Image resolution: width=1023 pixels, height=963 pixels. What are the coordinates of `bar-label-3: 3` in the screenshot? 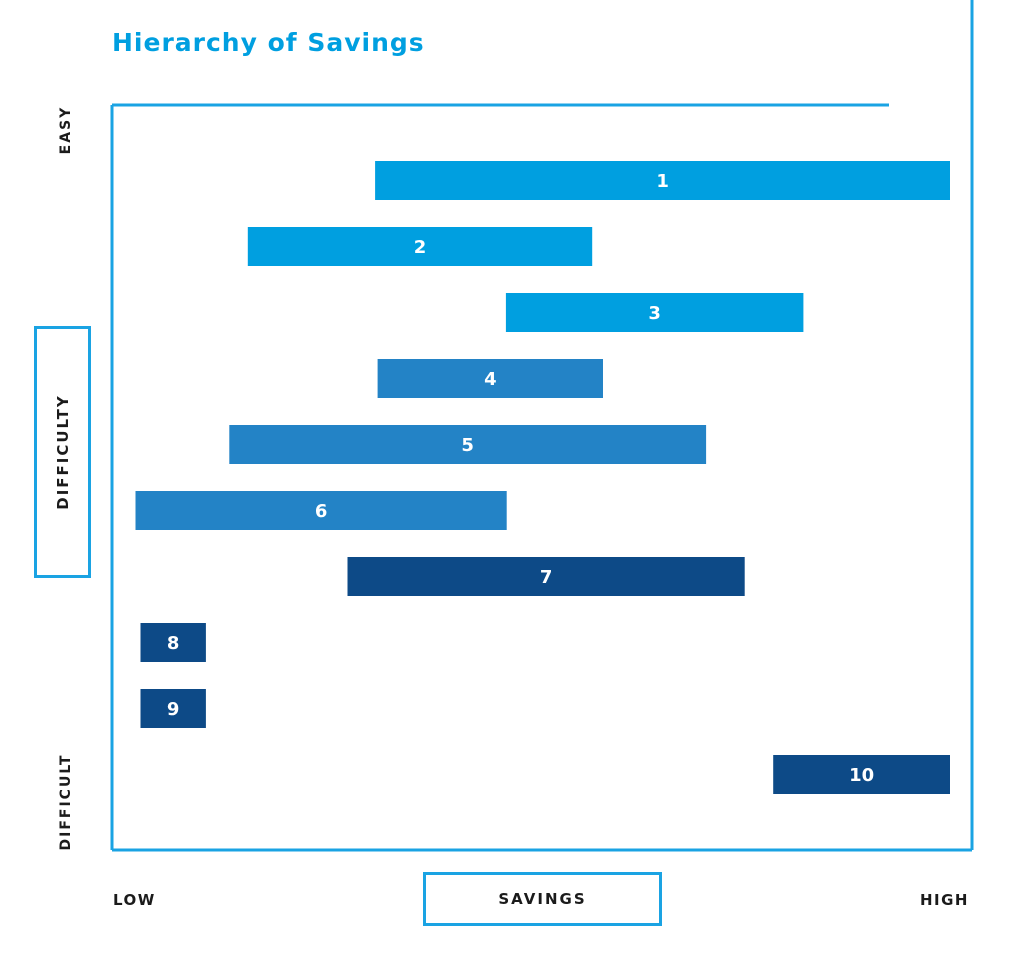 It's located at (654, 313).